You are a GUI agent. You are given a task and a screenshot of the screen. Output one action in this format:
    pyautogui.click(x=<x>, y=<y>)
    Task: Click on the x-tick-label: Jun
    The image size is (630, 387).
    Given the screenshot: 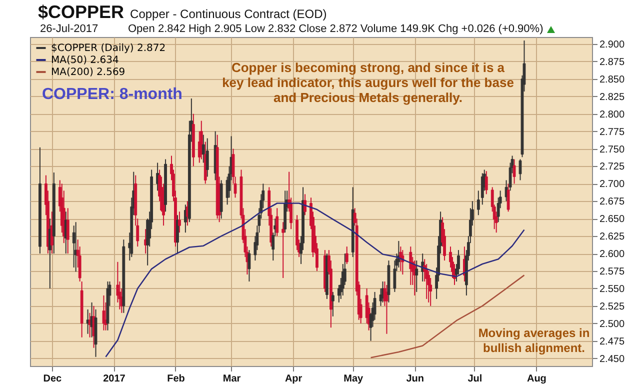 What is the action you would take?
    pyautogui.click(x=415, y=379)
    